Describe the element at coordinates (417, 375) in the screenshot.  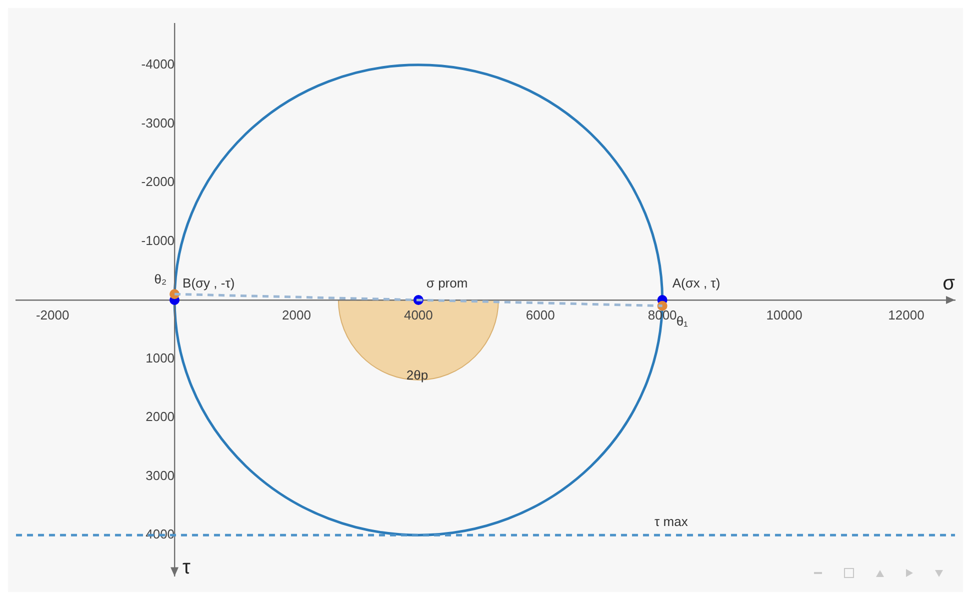
I see `annotation: 2θp` at that location.